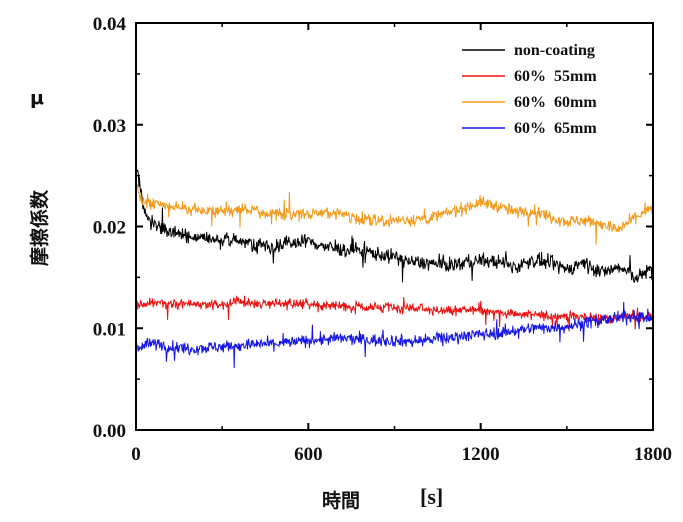  What do you see at coordinates (341, 501) in the screenshot?
I see `x-axis-title: 時間` at bounding box center [341, 501].